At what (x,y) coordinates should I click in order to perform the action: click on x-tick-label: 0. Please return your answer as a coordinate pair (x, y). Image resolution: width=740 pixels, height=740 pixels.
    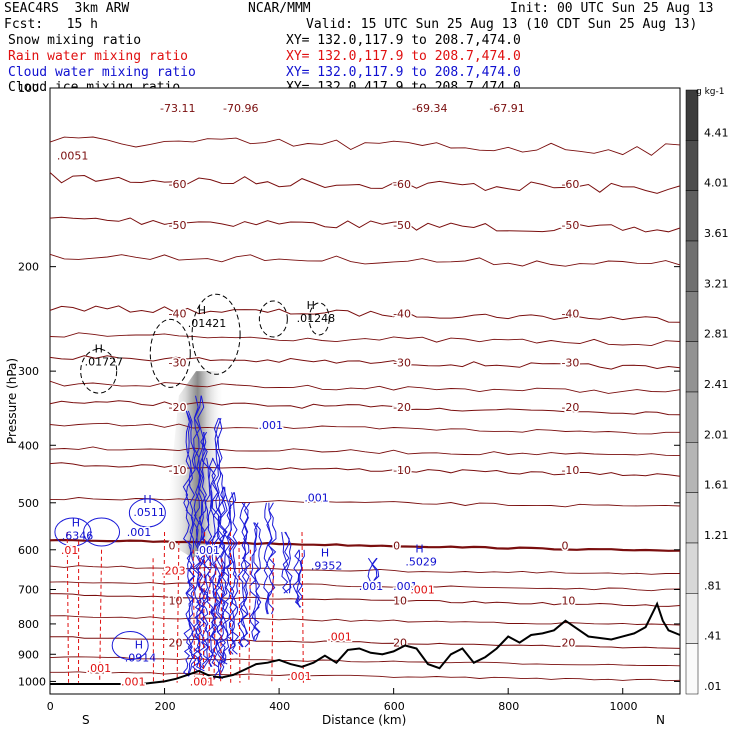
    Looking at the image, I should click on (50, 706).